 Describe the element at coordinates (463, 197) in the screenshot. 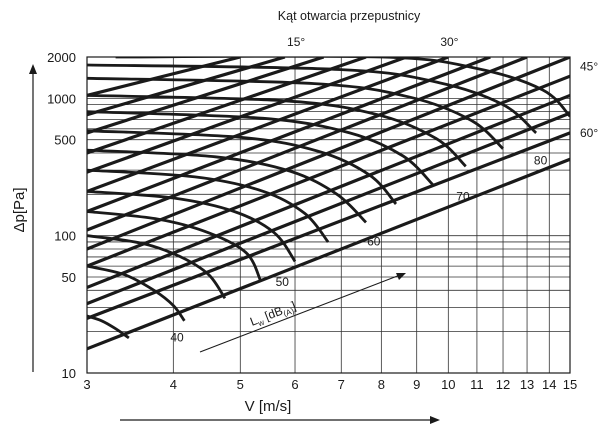

I see `sound-level-label: 70` at that location.